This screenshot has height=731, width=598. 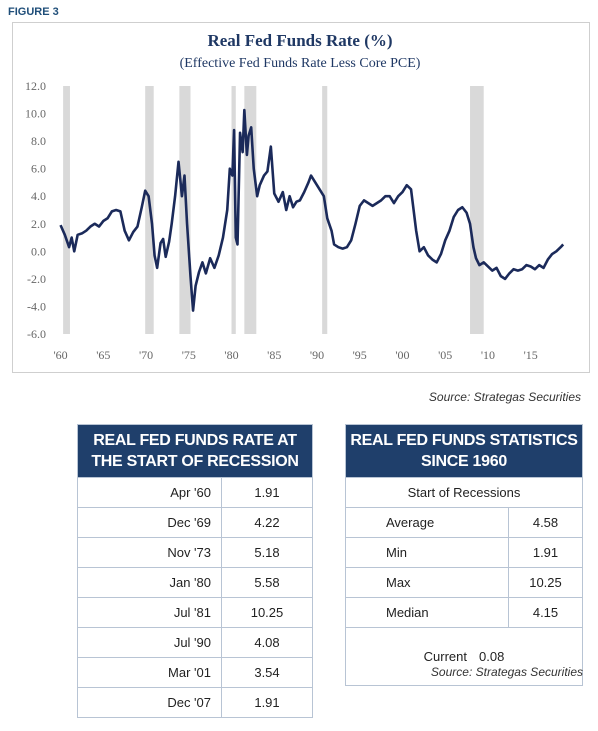 I want to click on table-row: Dec '07 1.91, so click(x=195, y=702).